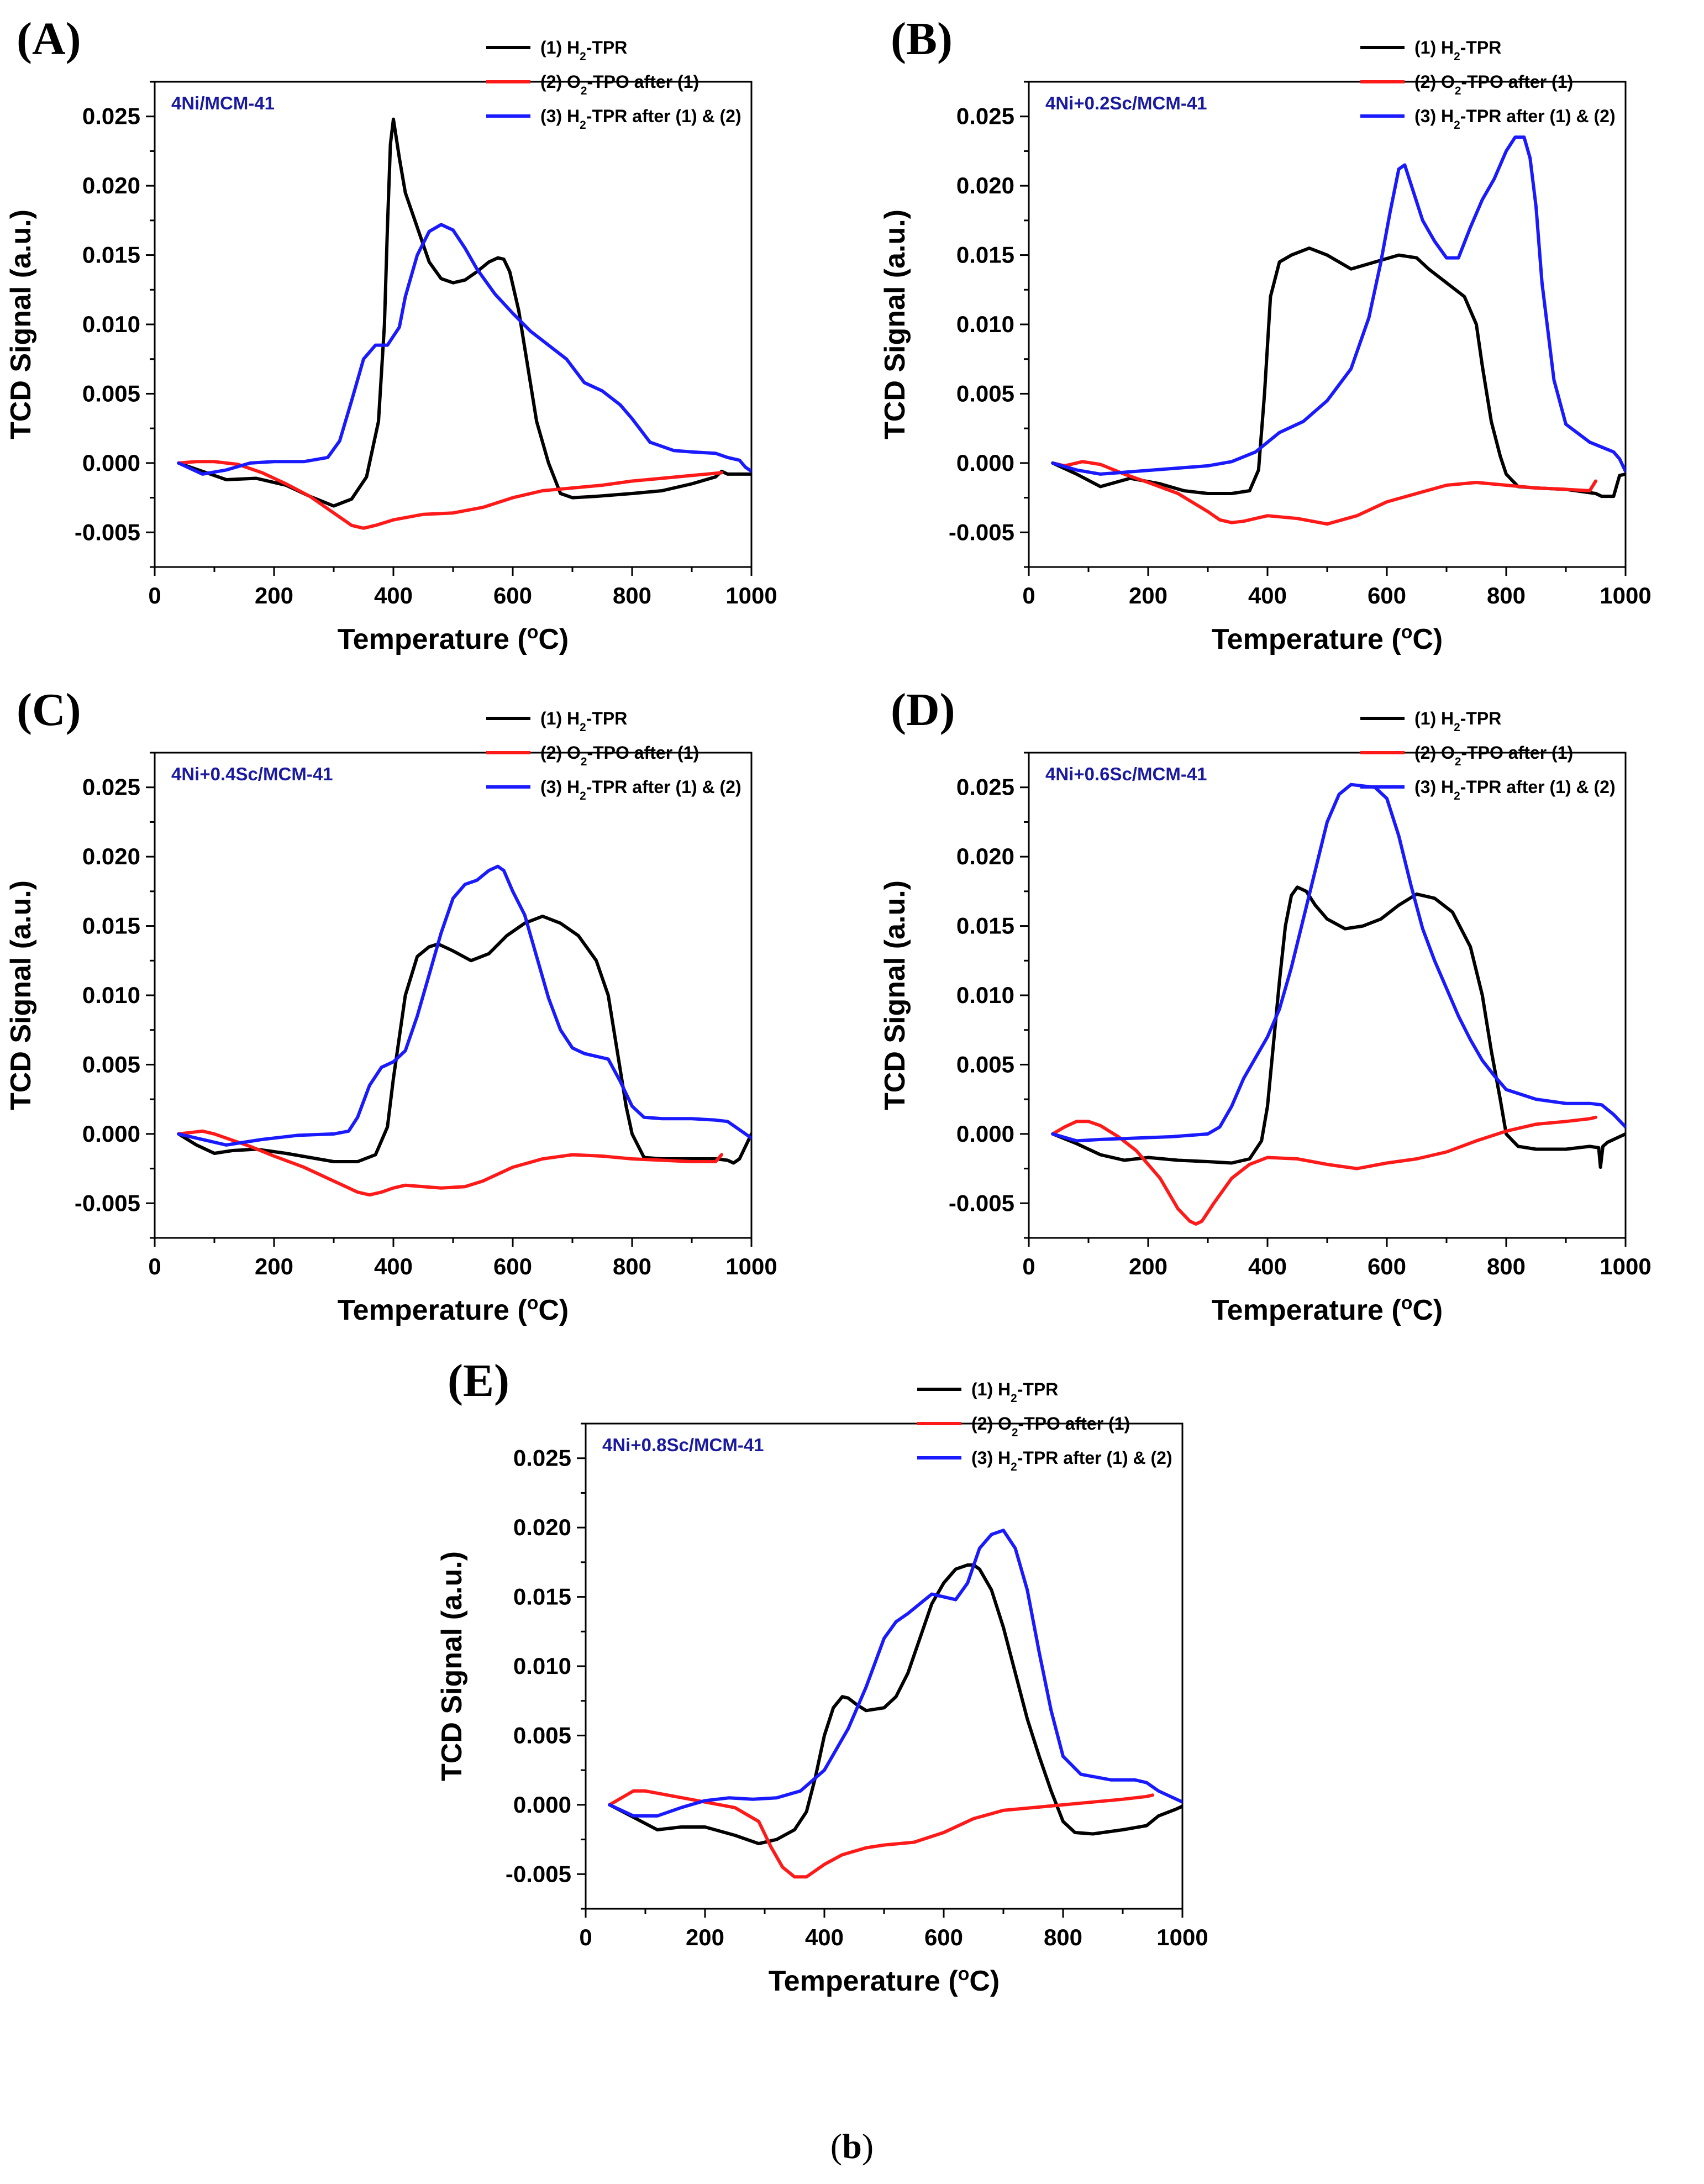 This screenshot has width=1704, height=2184. Describe the element at coordinates (683, 1445) in the screenshot. I see `sample-label: 4Ni+0.8Sc/MCM-41` at that location.